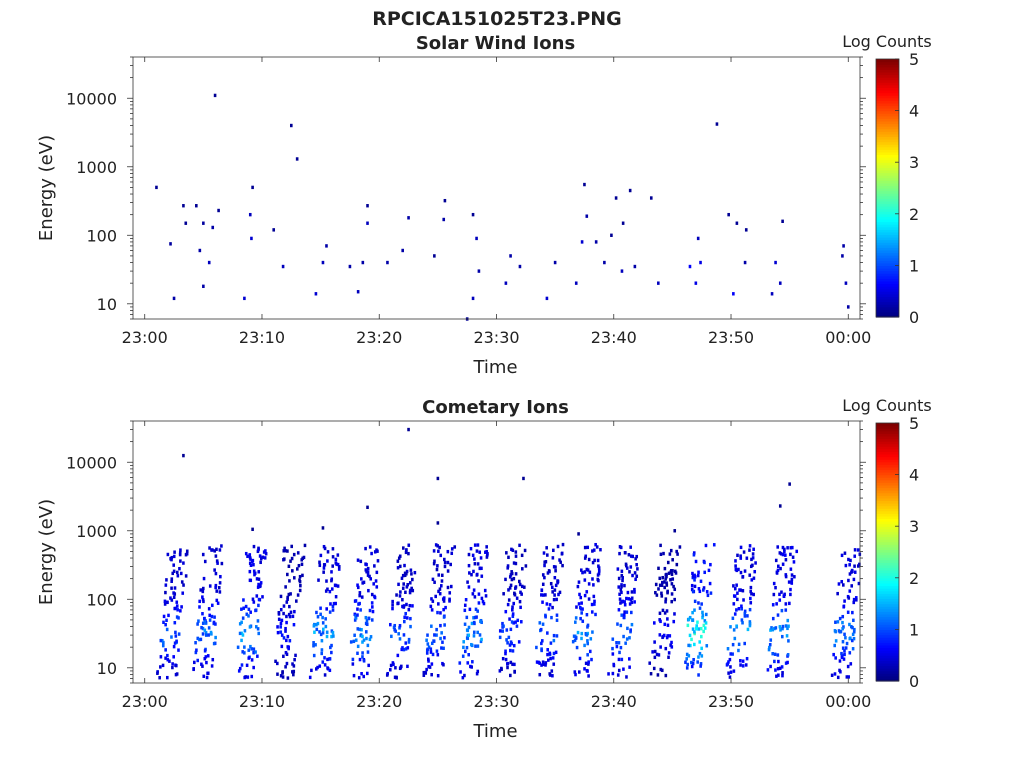  I want to click on colorbar-tick-label: 2, so click(914, 214).